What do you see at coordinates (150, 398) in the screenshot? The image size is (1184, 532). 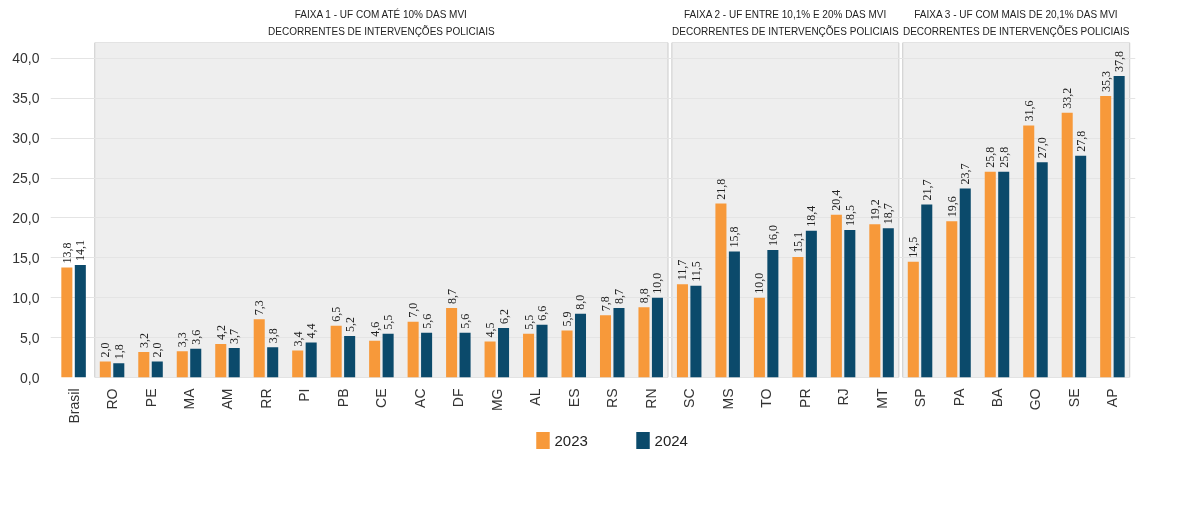 I see `x-tick-label: PE` at bounding box center [150, 398].